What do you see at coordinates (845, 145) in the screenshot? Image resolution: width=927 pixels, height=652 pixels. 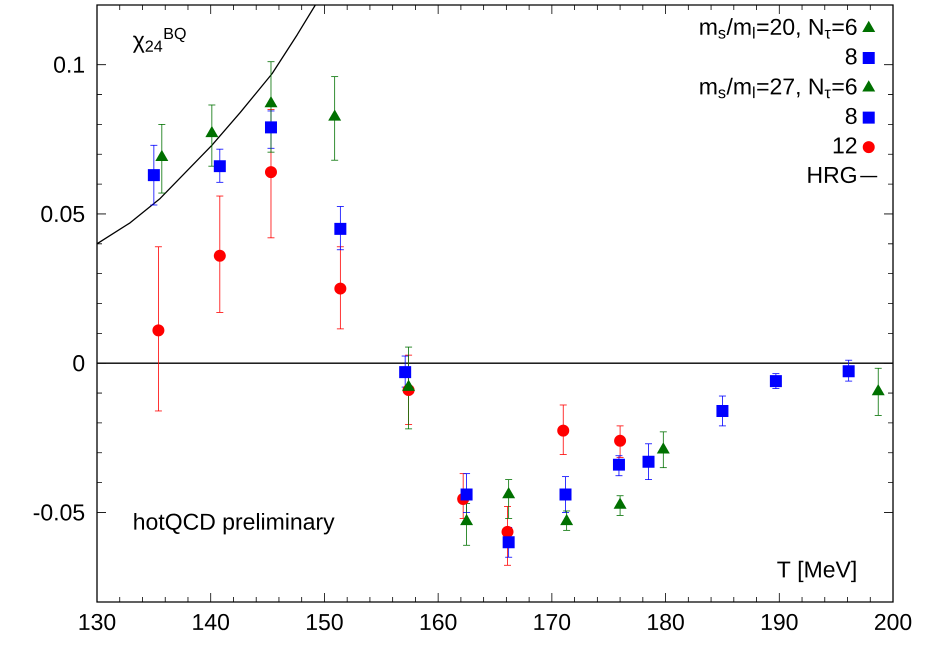 I see `legend-label: 12` at bounding box center [845, 145].